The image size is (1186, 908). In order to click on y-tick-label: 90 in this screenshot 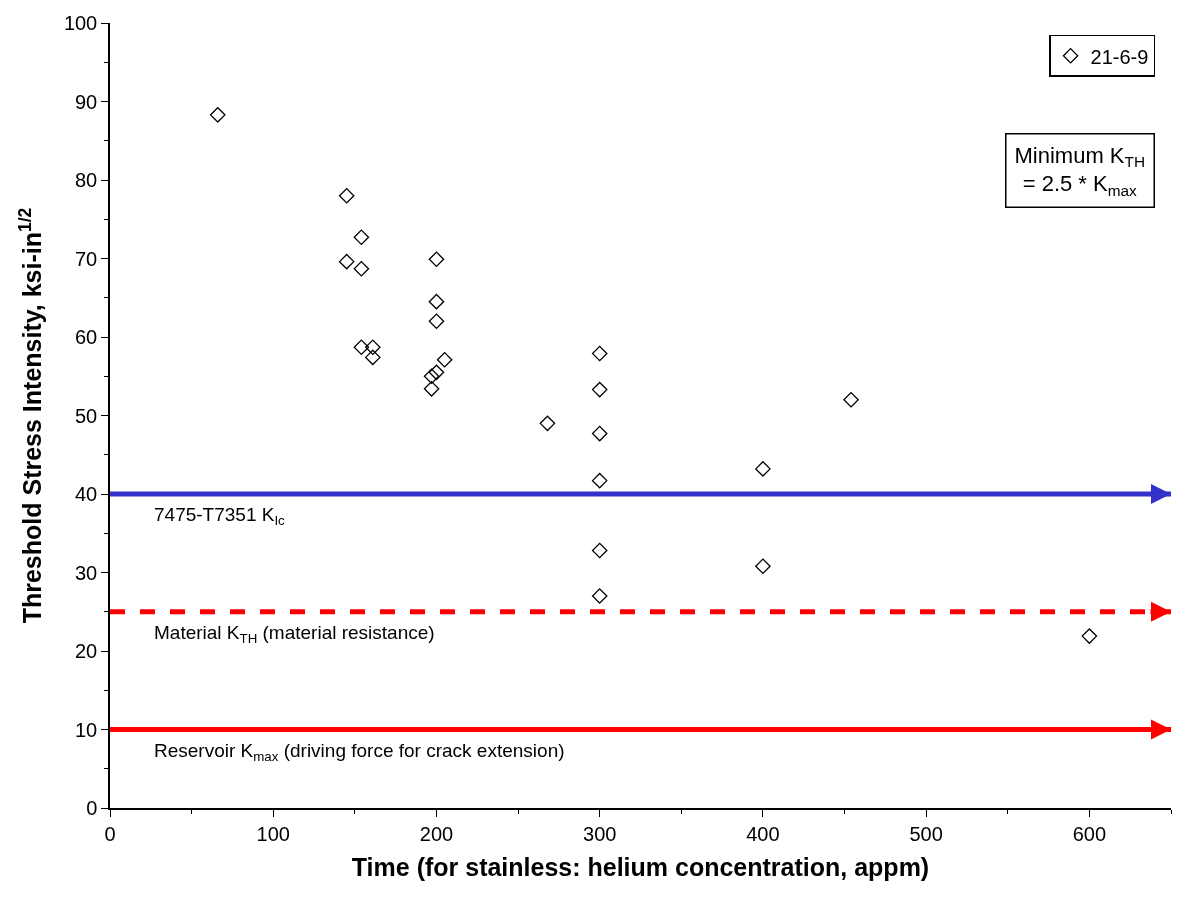, I will do `click(86, 101)`.